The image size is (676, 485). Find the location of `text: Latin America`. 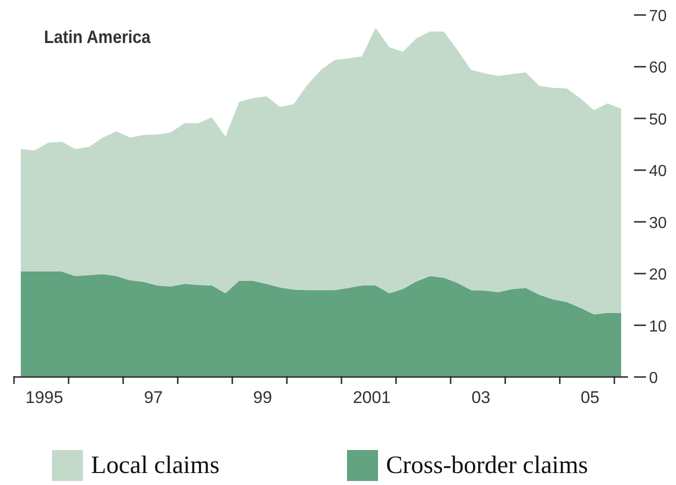

text: Latin America is located at coordinates (97, 37).